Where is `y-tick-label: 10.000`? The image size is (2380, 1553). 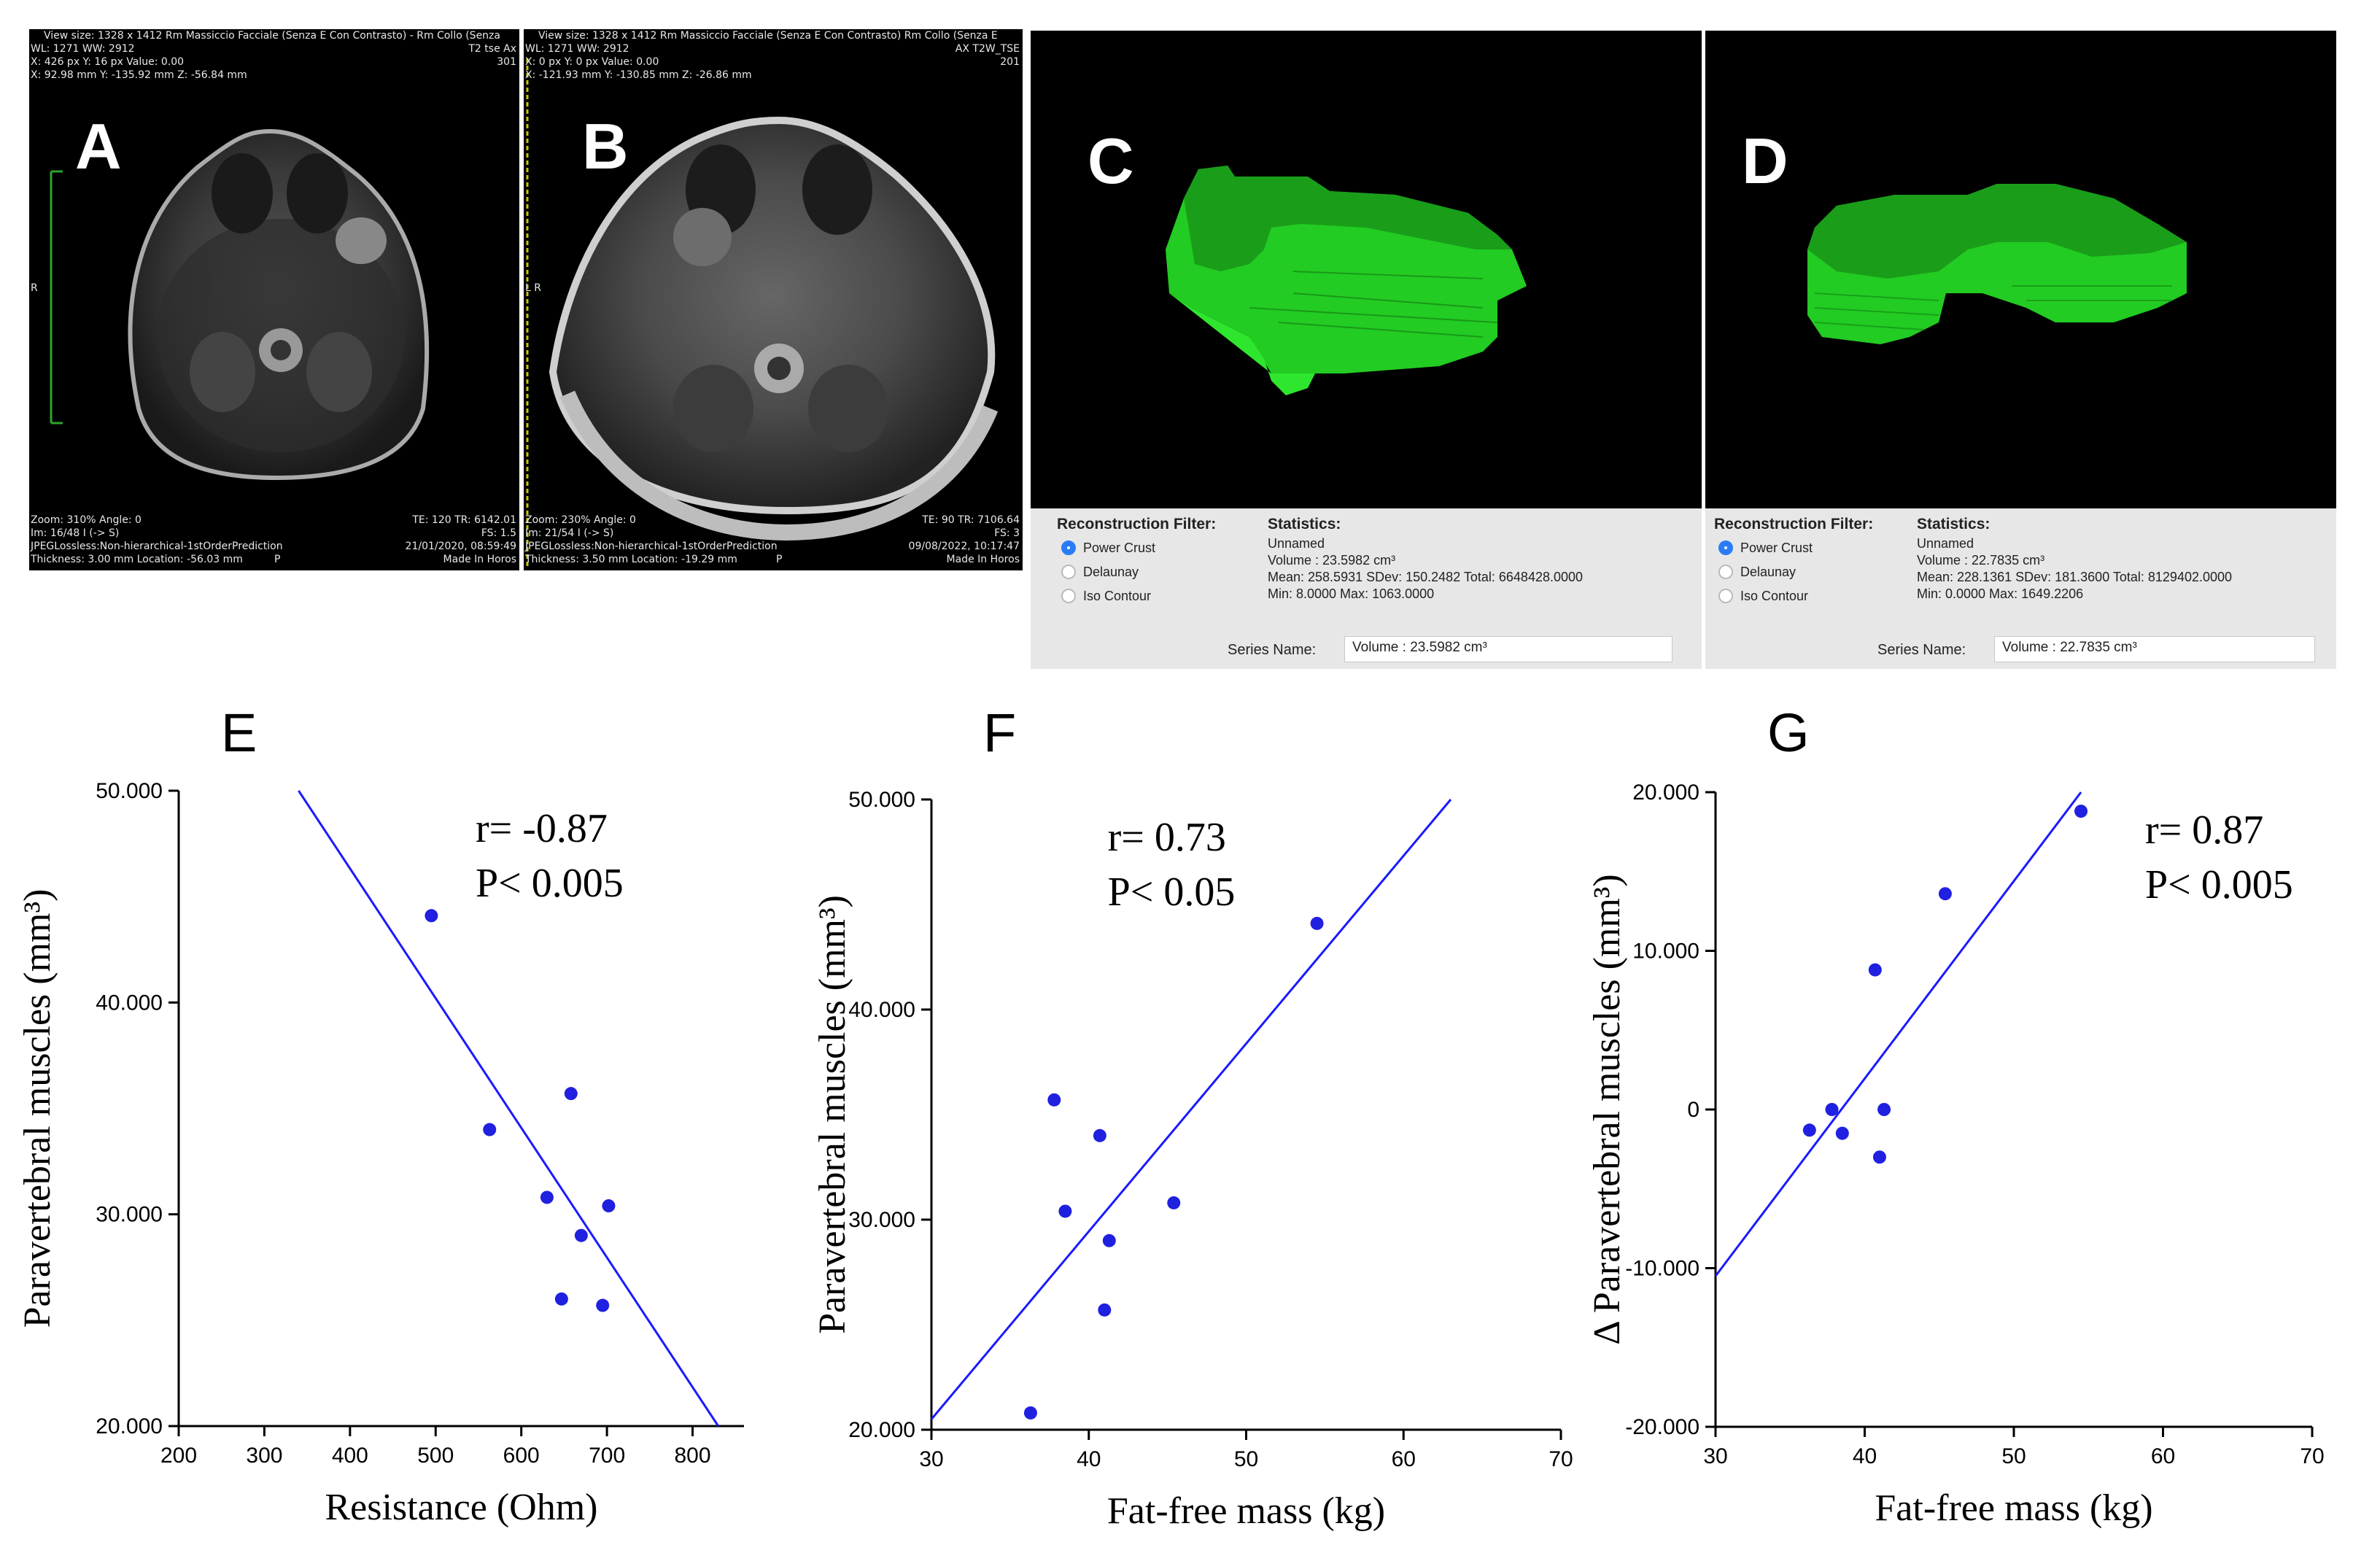
y-tick-label: 10.000 is located at coordinates (1665, 952).